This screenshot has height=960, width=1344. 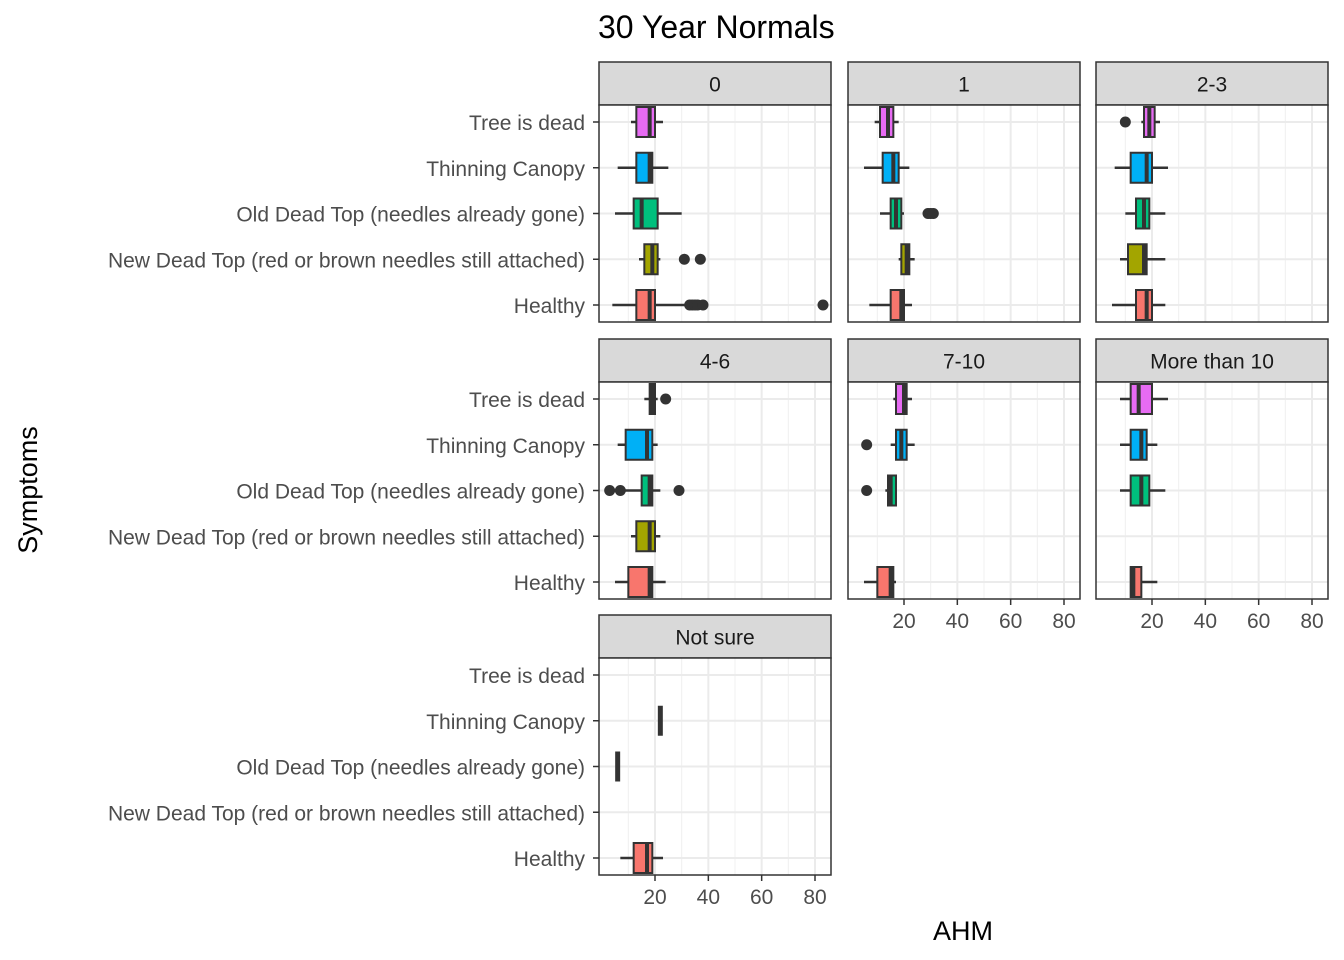 I want to click on facet-strip-label: 7-10, so click(x=964, y=362).